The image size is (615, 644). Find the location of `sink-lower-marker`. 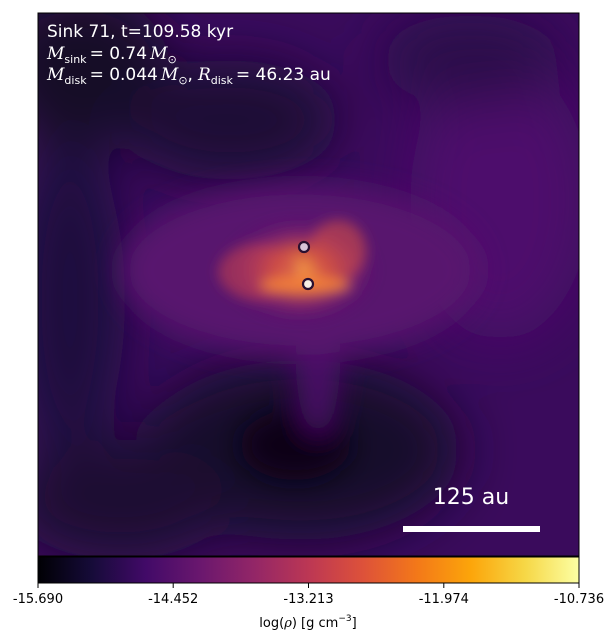

sink-lower-marker is located at coordinates (308, 284).